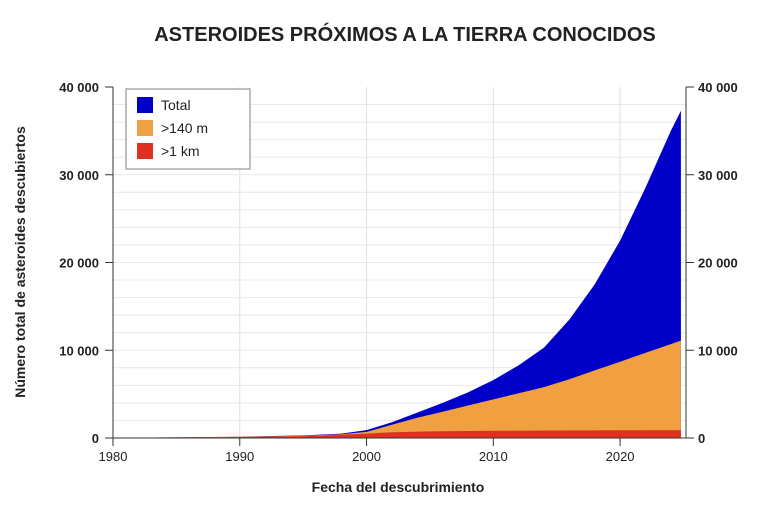 Image resolution: width=768 pixels, height=521 pixels. Describe the element at coordinates (718, 263) in the screenshot. I see `y-tick-label-right: 20 000` at that location.